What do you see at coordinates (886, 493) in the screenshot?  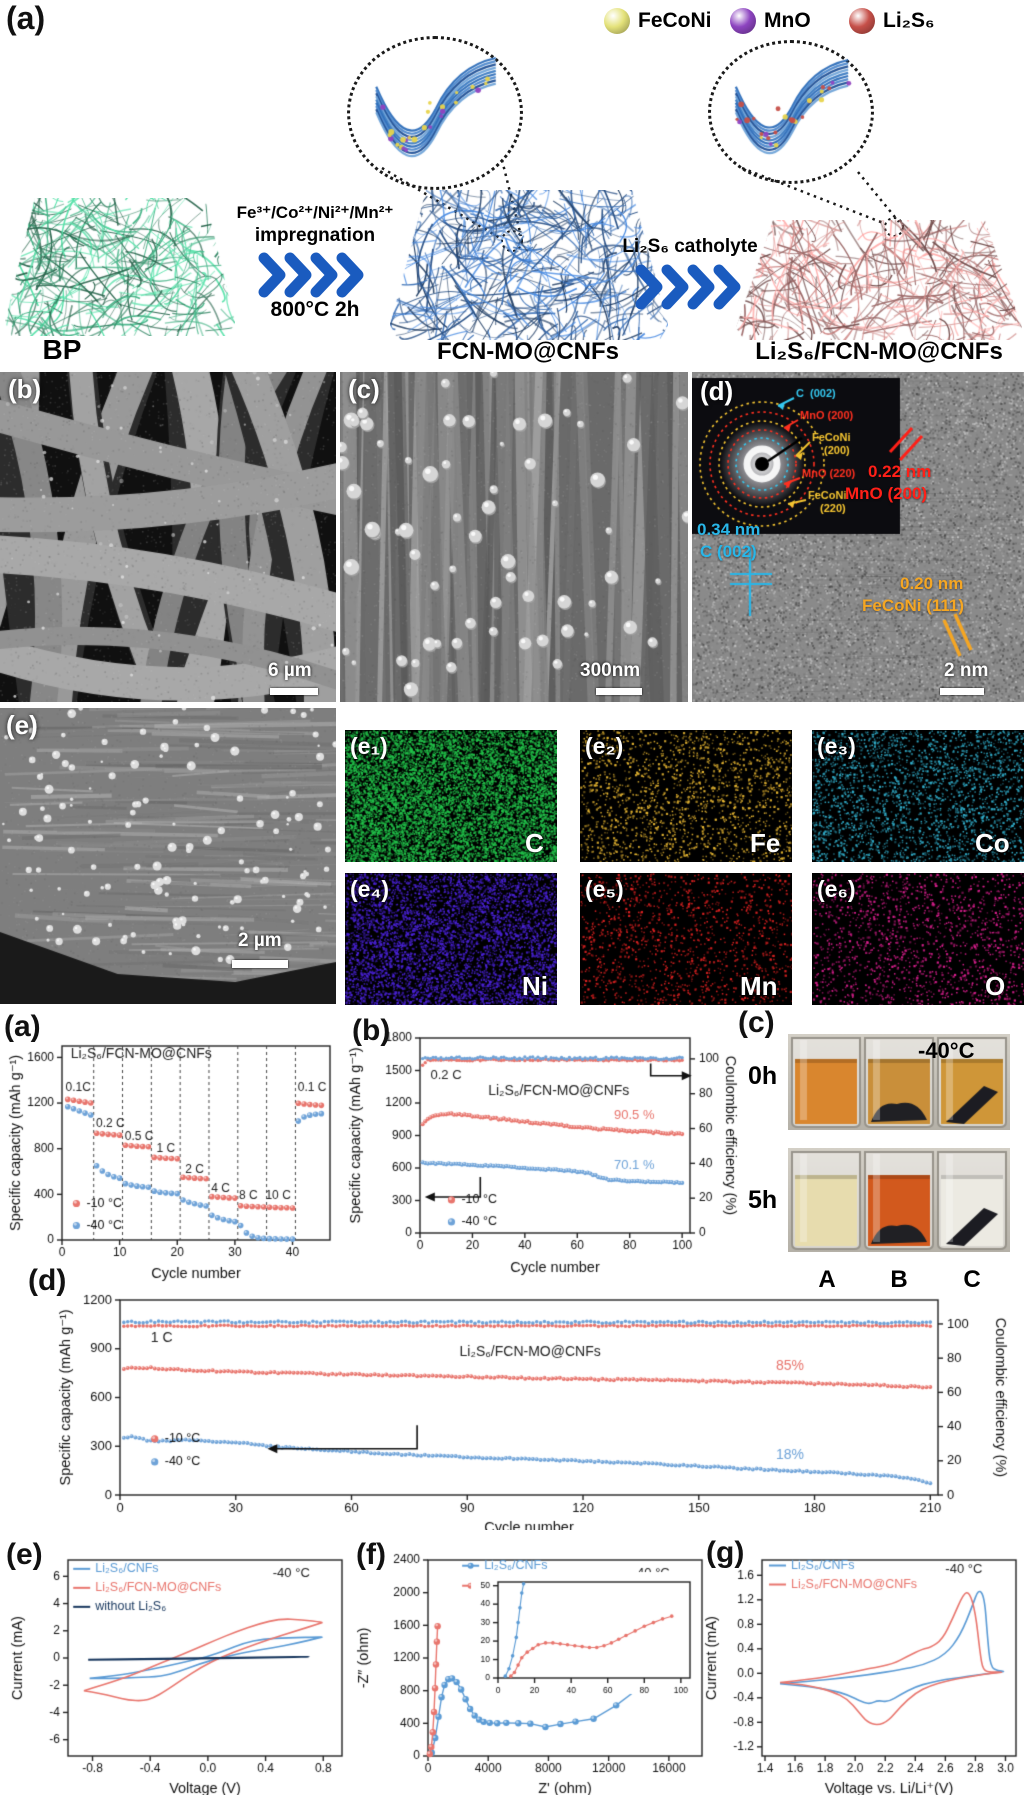 I see `lattice-plane-mno: MnO (200)` at bounding box center [886, 493].